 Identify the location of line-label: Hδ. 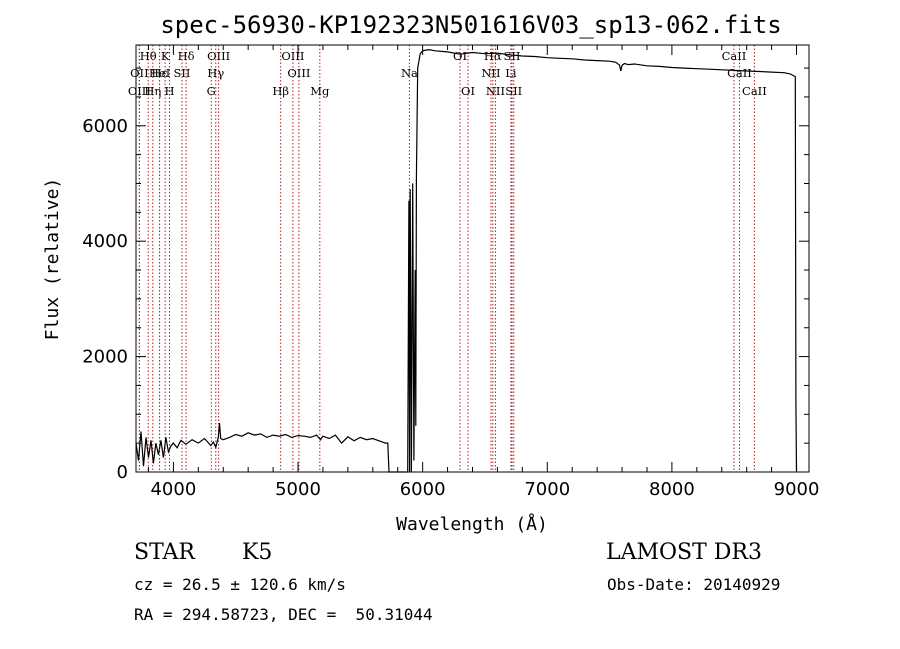
(186, 56).